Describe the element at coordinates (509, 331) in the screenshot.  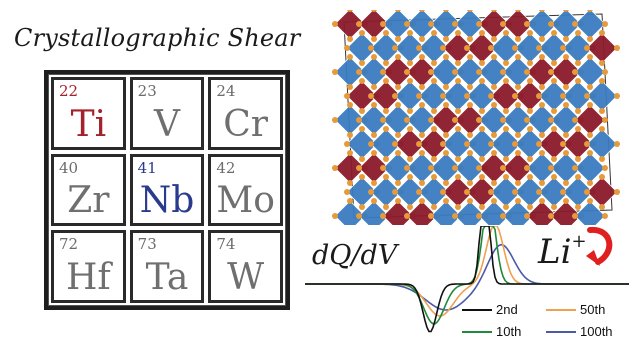
I see `legend-label: 10th` at that location.